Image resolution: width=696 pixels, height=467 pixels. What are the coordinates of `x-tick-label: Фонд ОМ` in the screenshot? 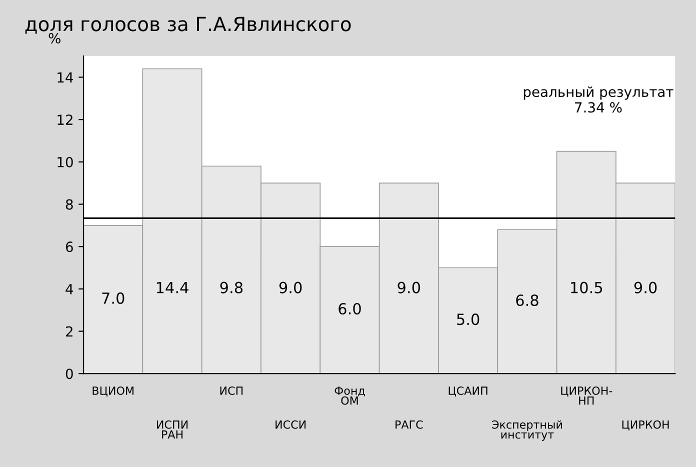 It's located at (349, 395).